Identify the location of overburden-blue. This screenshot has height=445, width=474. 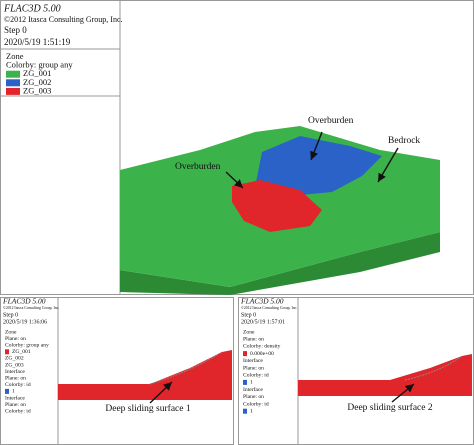
(319, 166).